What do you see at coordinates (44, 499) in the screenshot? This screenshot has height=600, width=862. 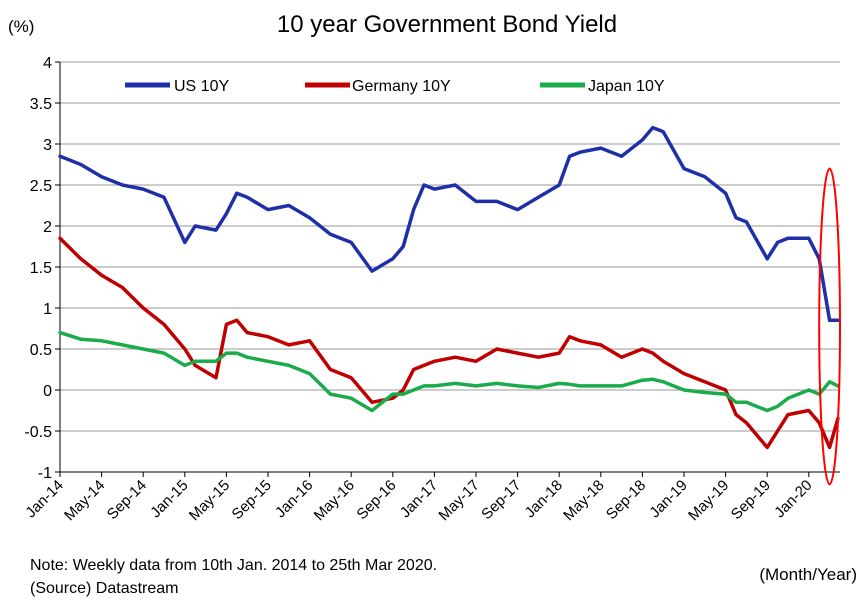 I see `x-tick-label: Jan-14` at bounding box center [44, 499].